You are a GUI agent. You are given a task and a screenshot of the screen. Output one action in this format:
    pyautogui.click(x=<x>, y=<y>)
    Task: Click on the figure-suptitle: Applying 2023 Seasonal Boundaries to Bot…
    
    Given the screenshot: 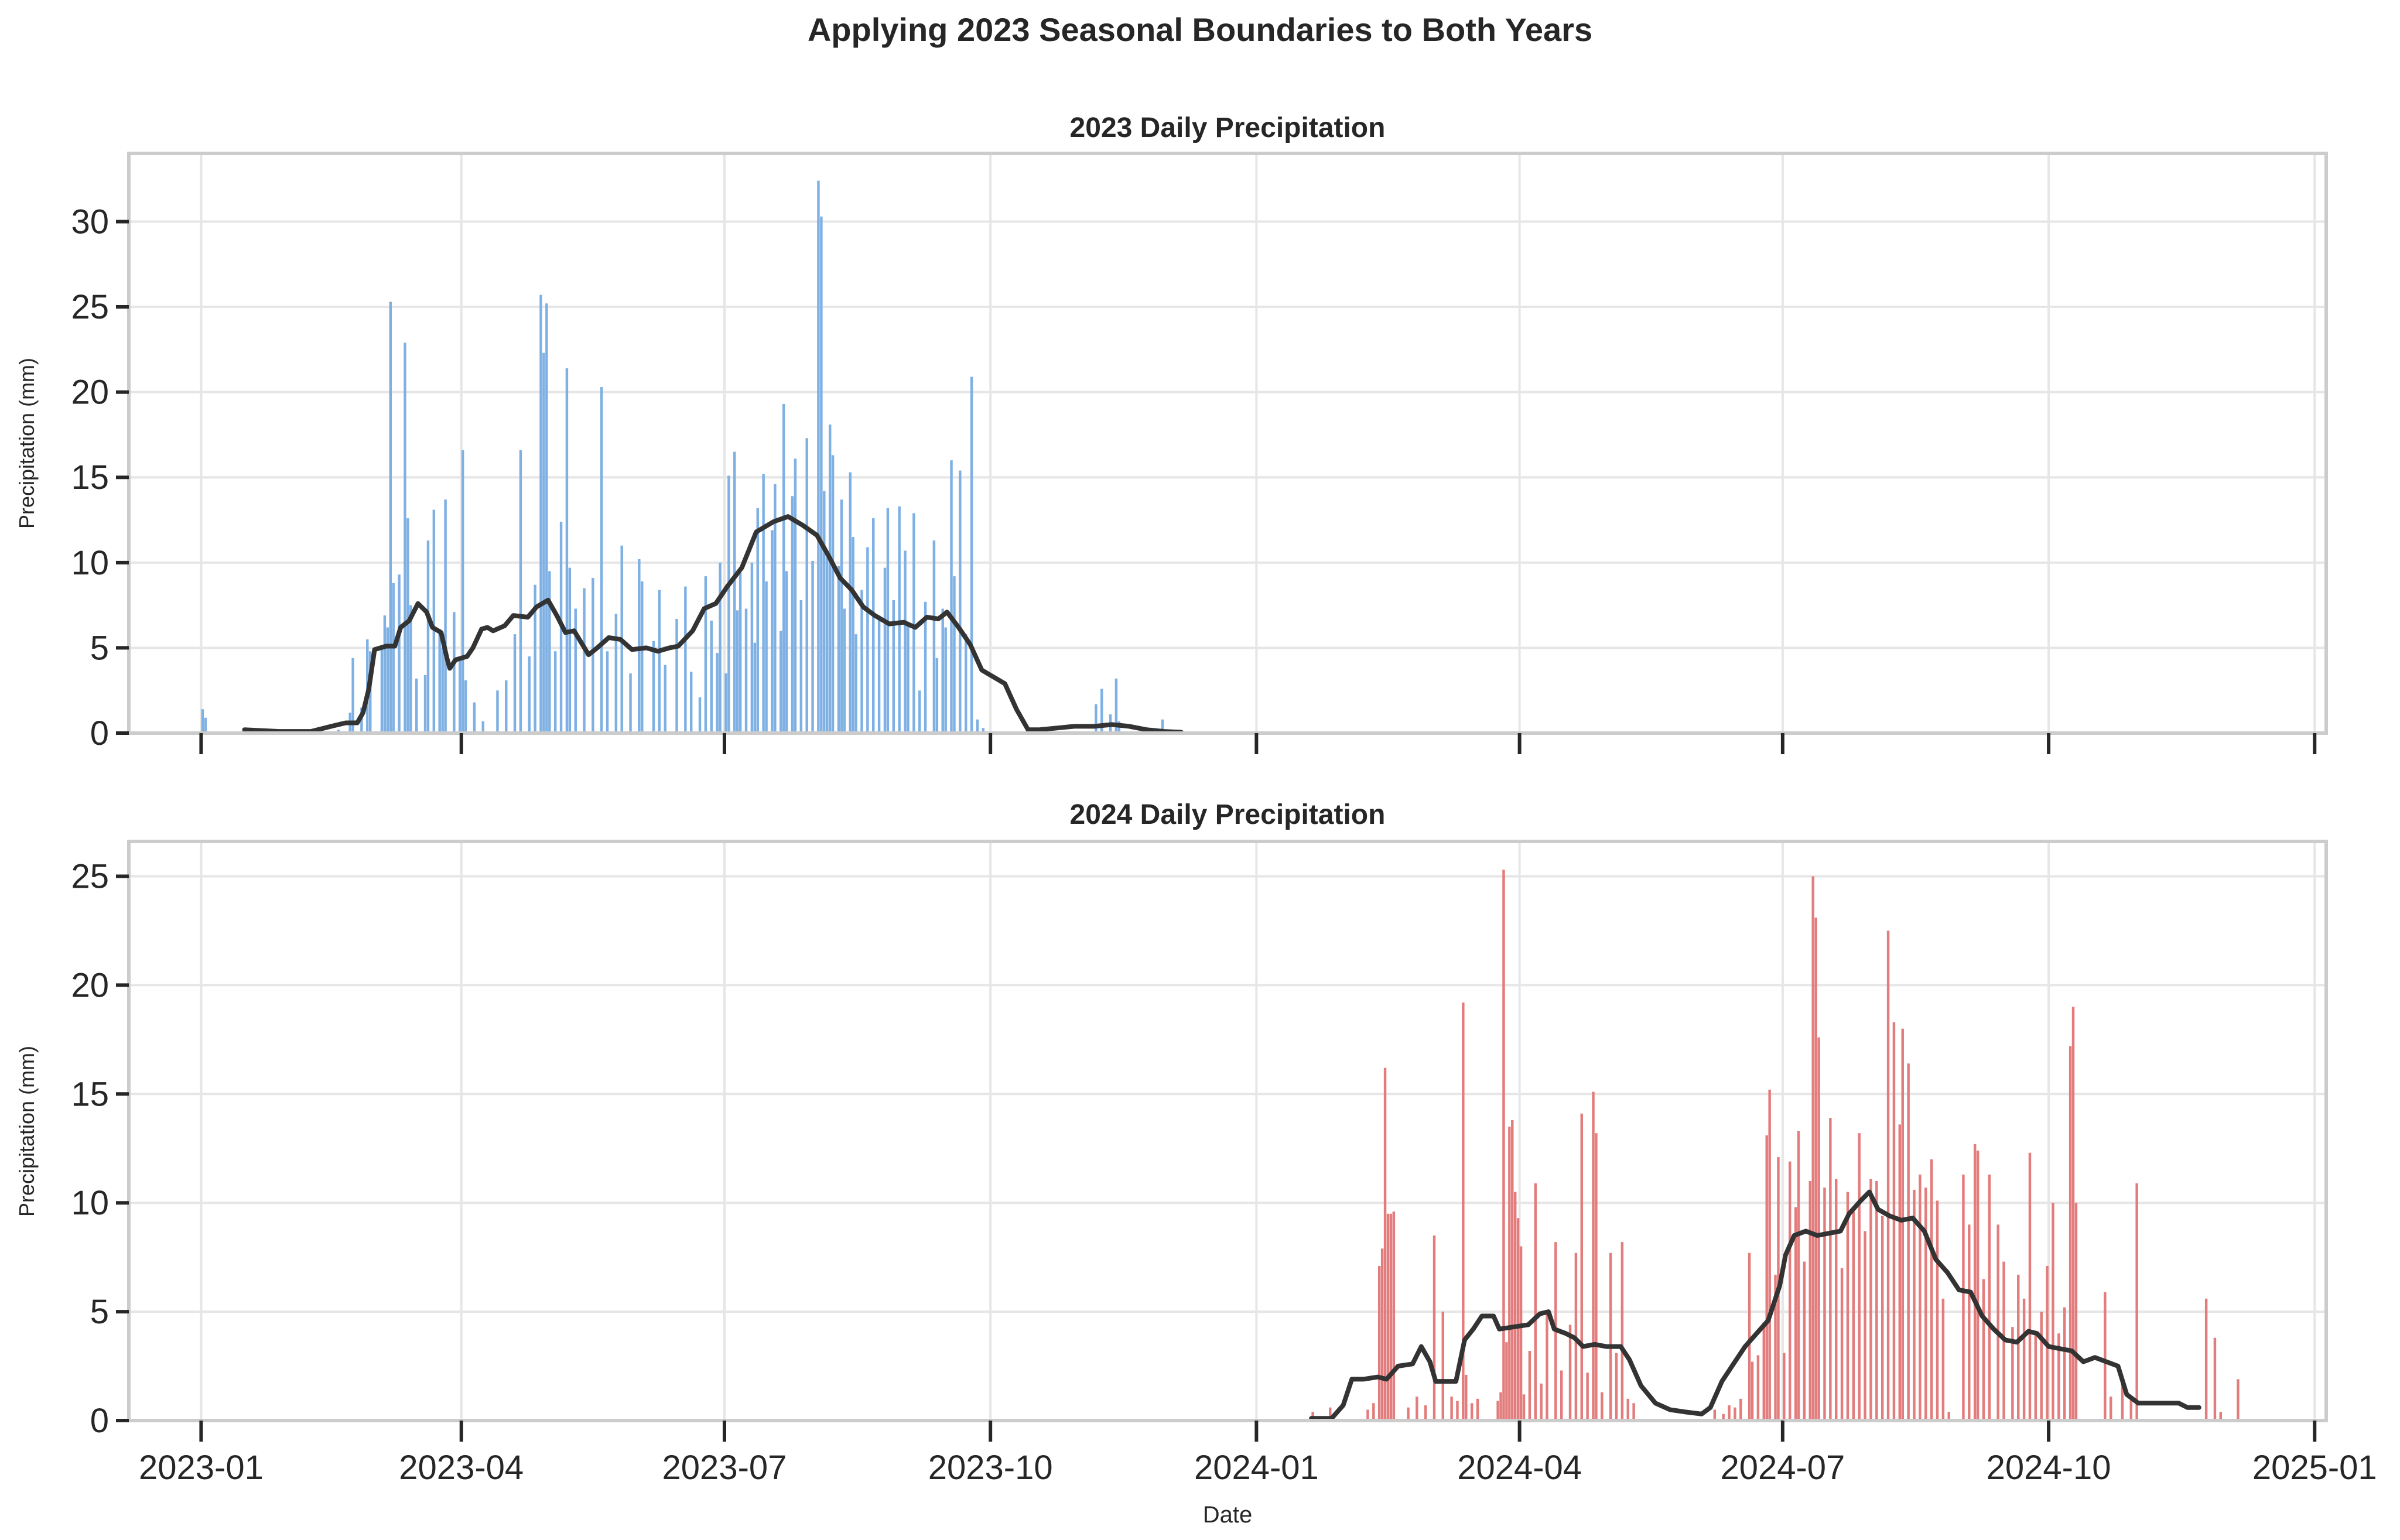 What is the action you would take?
    pyautogui.click(x=1200, y=30)
    